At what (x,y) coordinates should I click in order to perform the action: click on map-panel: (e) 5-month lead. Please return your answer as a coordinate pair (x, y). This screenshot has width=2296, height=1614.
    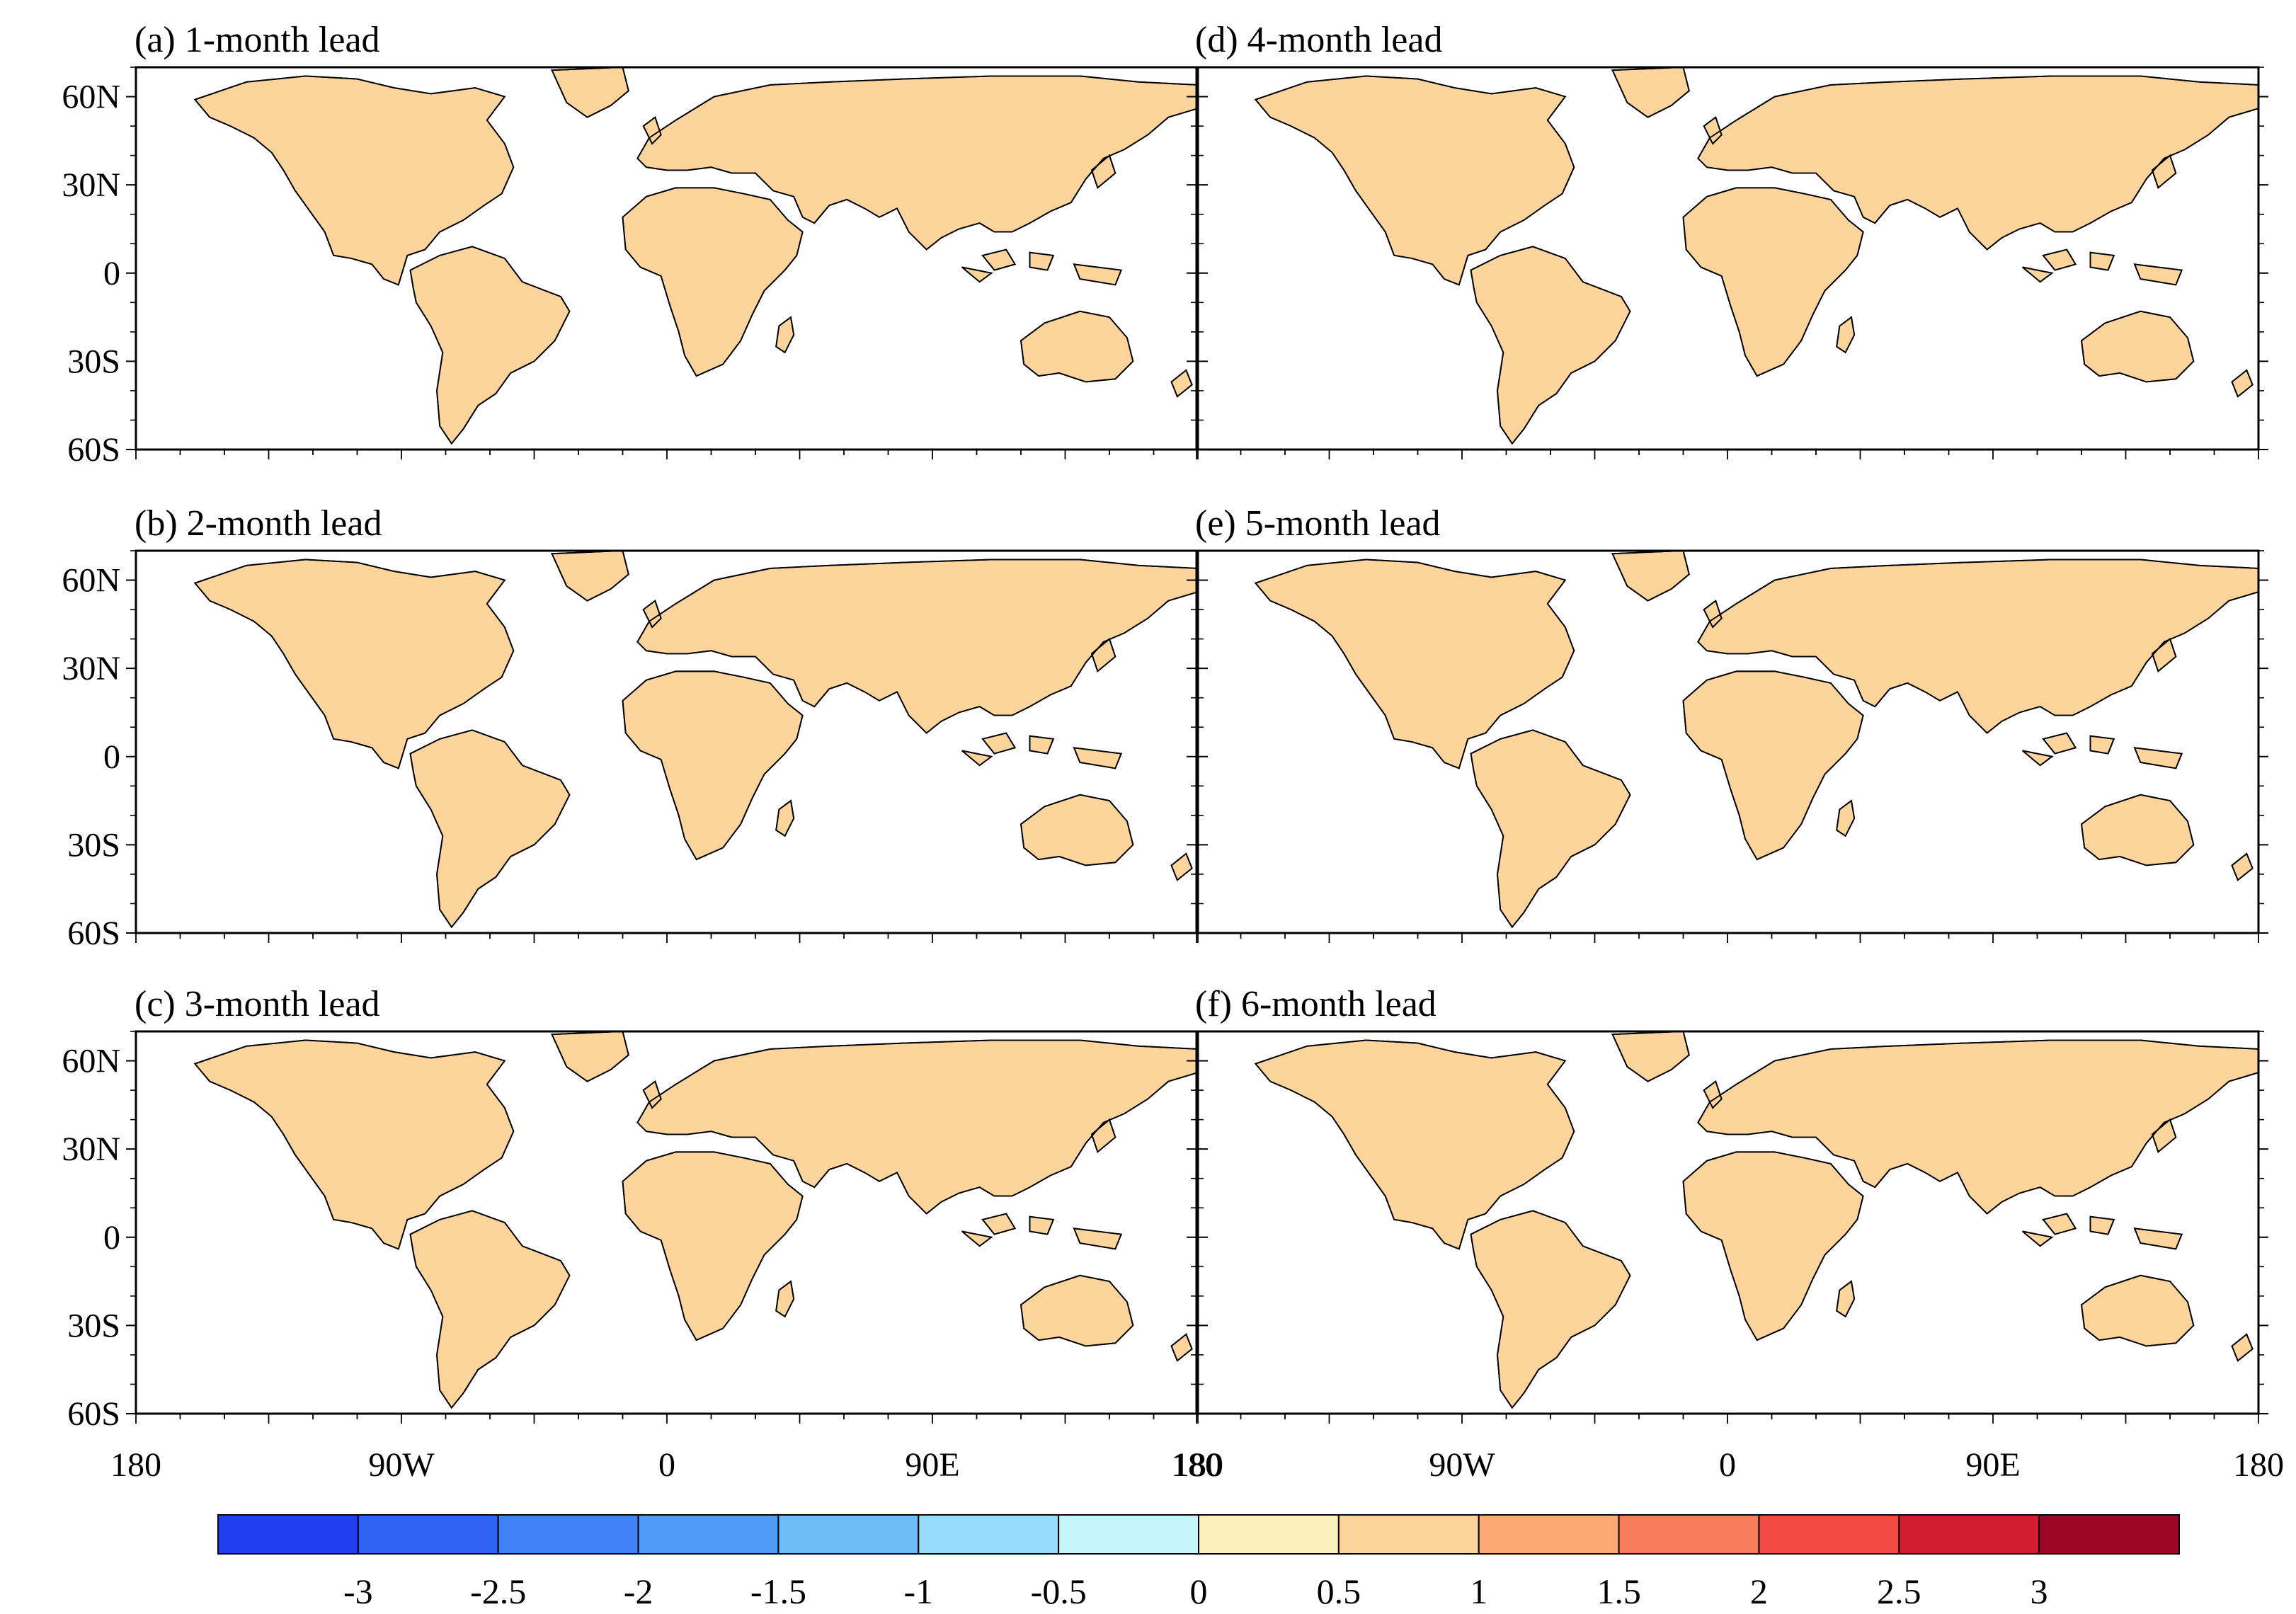
    Looking at the image, I should click on (1727, 723).